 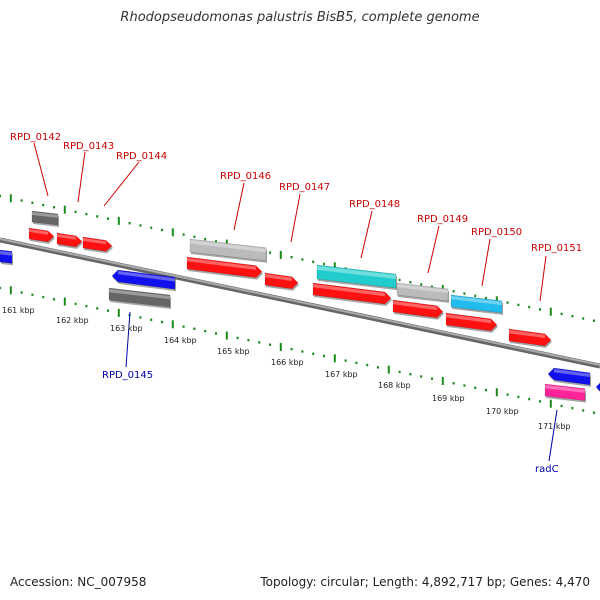 I want to click on gene-radc, so click(x=565, y=392).